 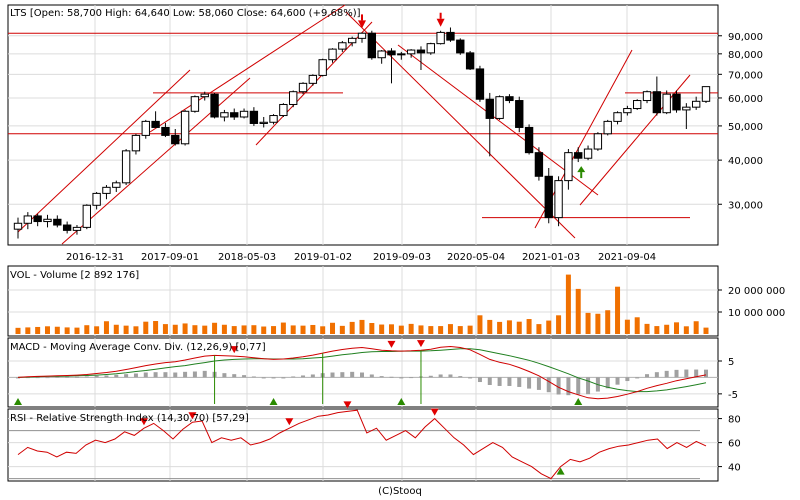 What do you see at coordinates (745, 205) in the screenshot?
I see `price-tick-label: 30,000` at bounding box center [745, 205].